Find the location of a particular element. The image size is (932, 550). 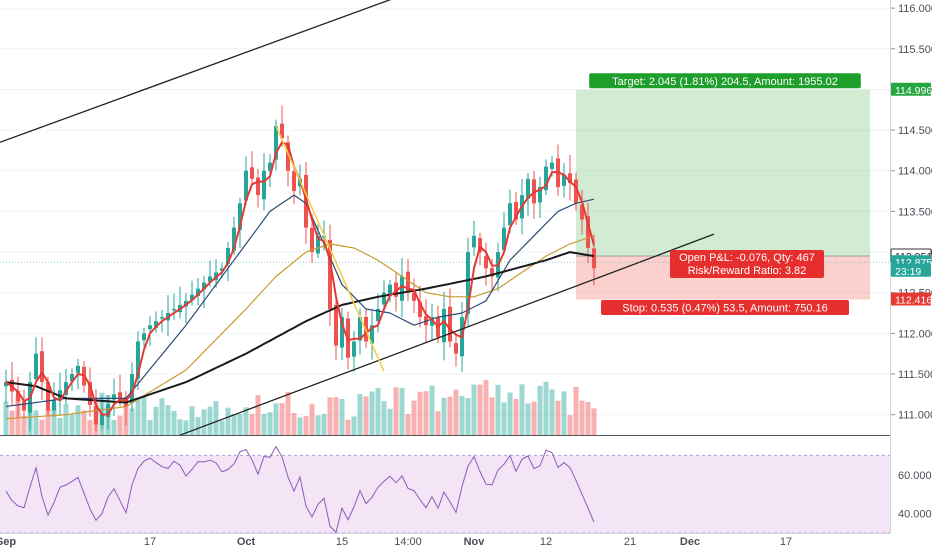

rsi-tick-label: 60.000 is located at coordinates (915, 476).